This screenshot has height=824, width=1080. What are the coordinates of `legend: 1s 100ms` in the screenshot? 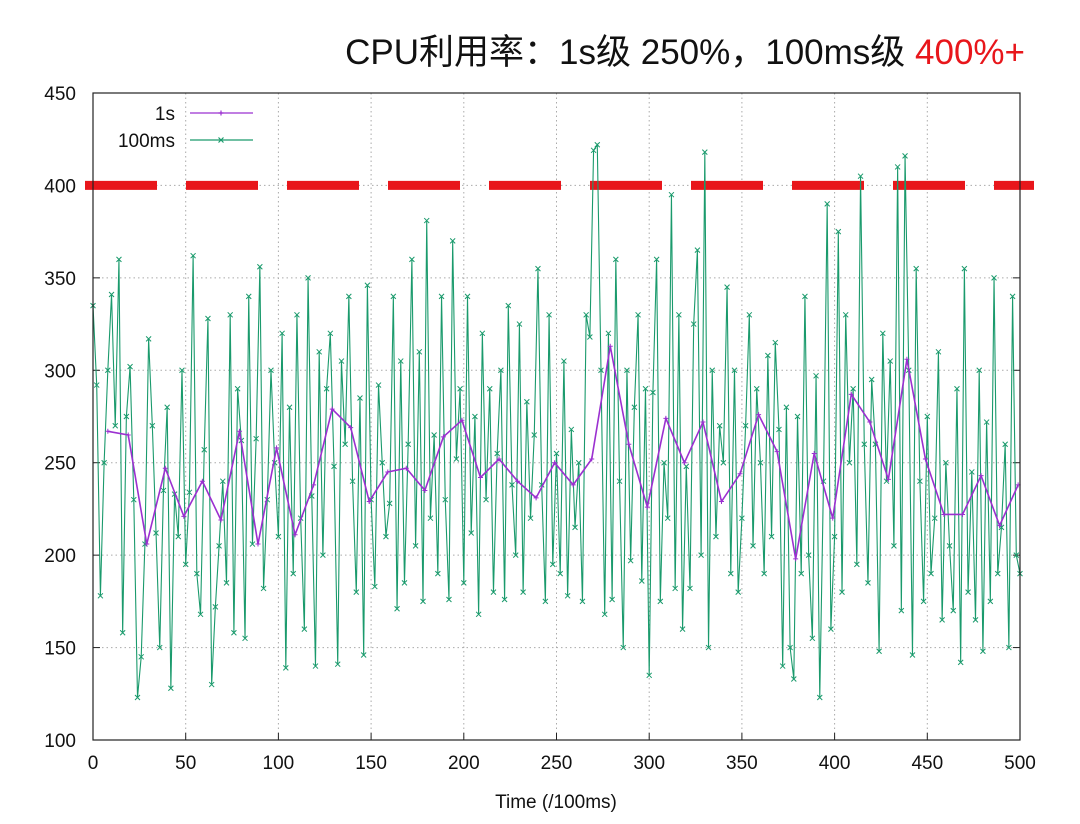 It's located at (185, 128).